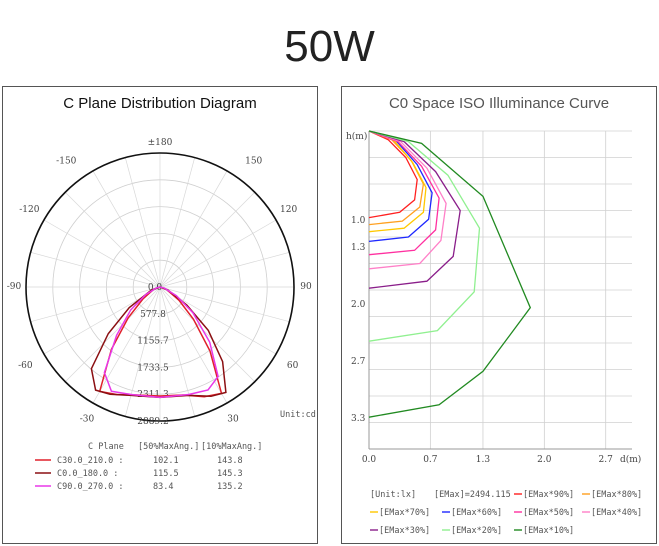  I want to click on iso-y-tick: 1.3, so click(358, 248).